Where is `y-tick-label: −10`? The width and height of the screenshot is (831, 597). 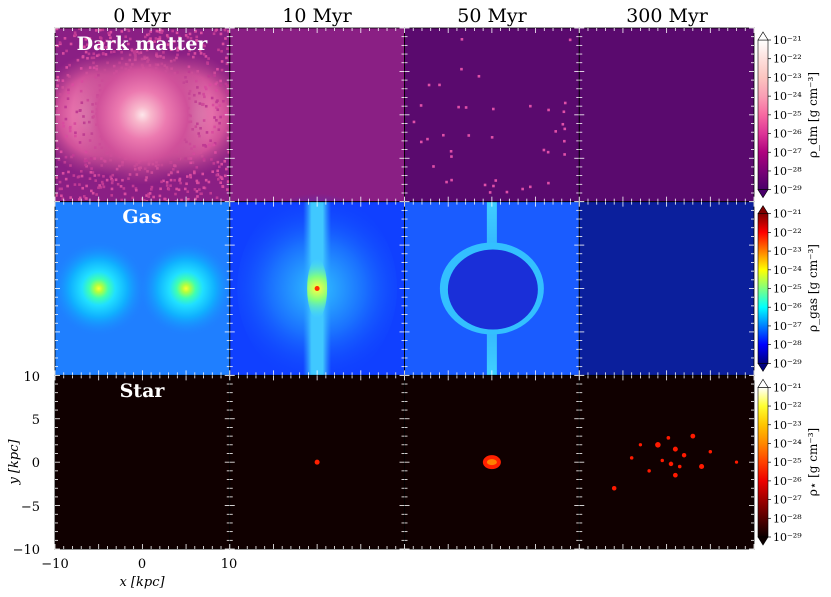
y-tick-label: −10 is located at coordinates (26, 550).